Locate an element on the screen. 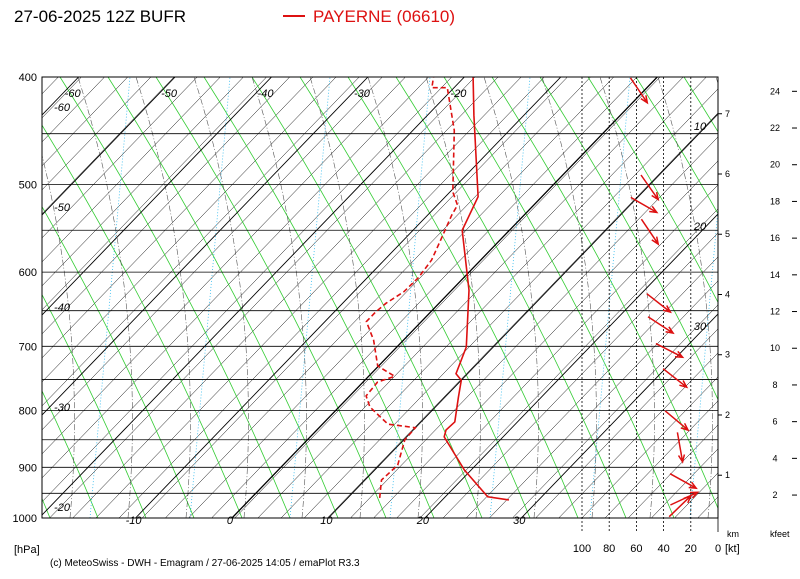 This screenshot has height=579, width=800. km-tick-label: 7 is located at coordinates (727, 114).